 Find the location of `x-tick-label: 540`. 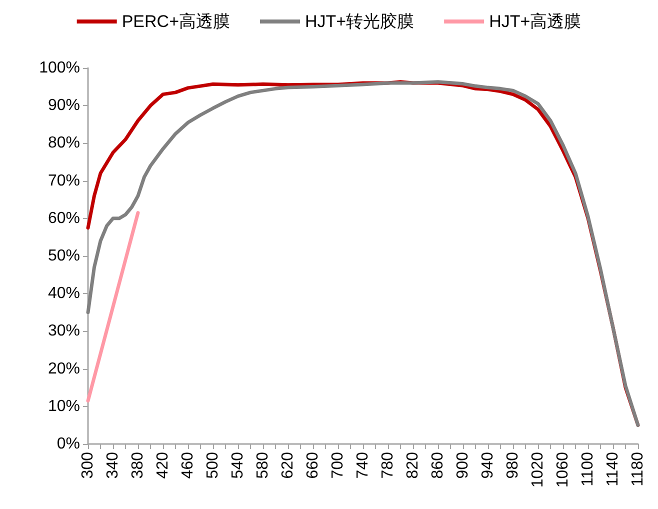

x-tick-label: 540 is located at coordinates (238, 465).